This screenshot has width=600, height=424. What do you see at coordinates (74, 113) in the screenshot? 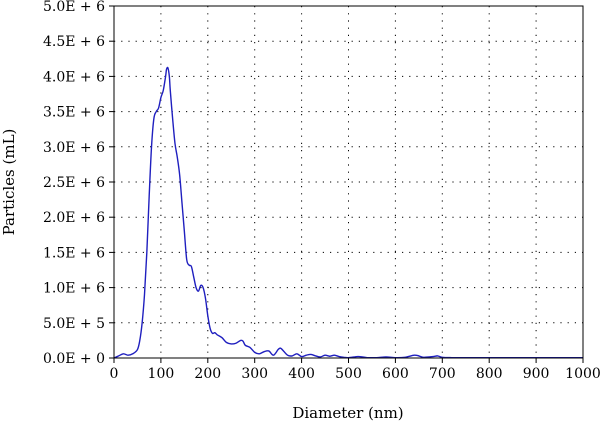
I see `y-tick-label: 3.5E + 6` at bounding box center [74, 113].